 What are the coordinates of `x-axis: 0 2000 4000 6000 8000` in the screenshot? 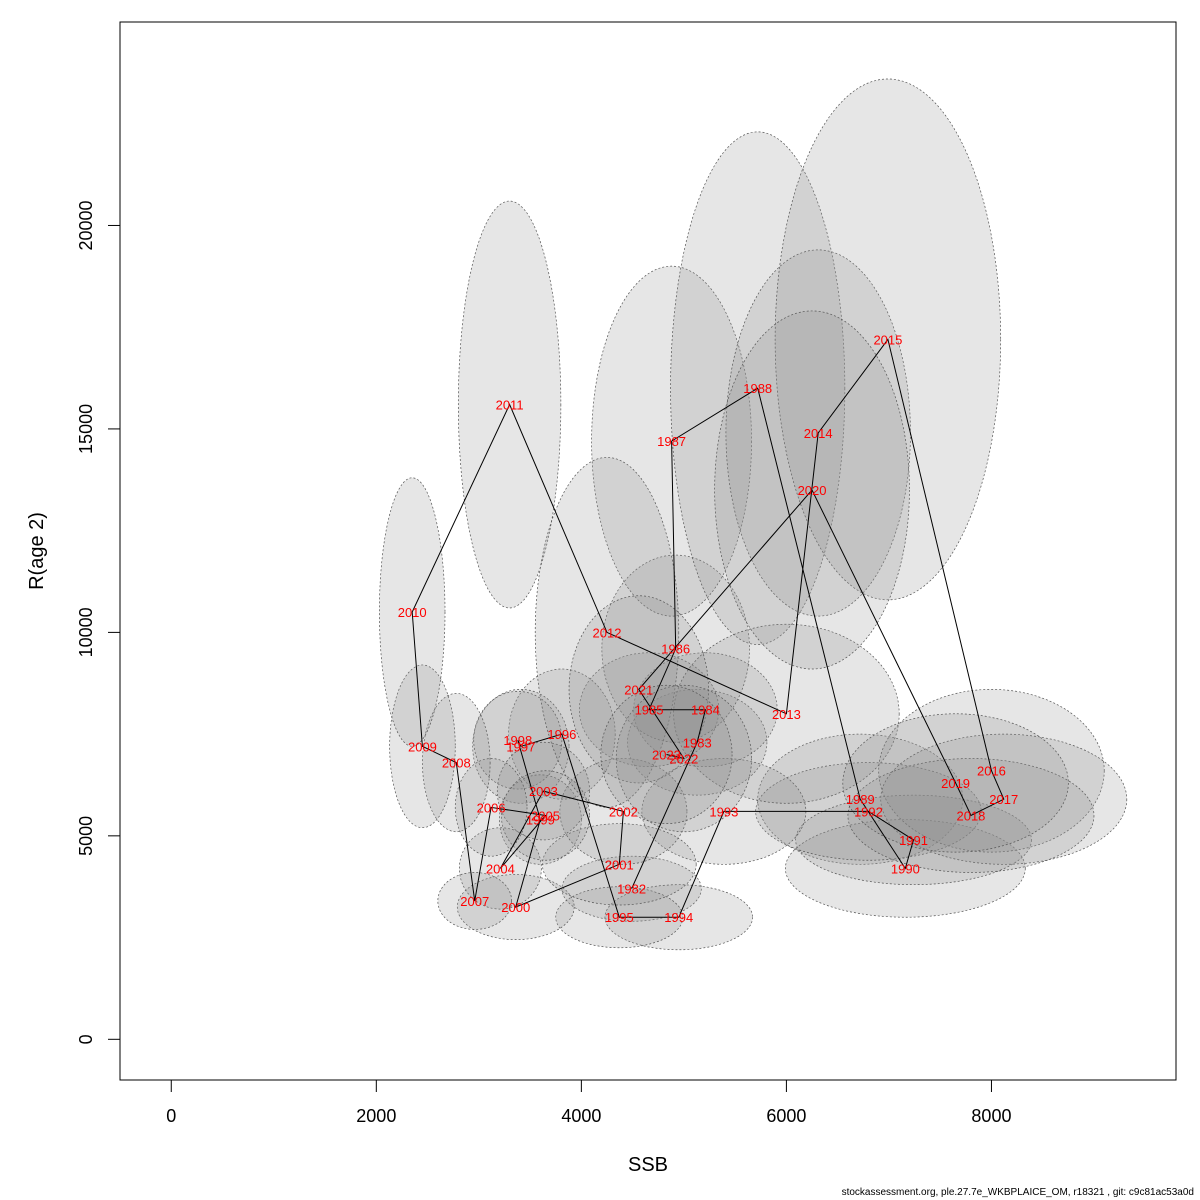 It's located at (588, 1102).